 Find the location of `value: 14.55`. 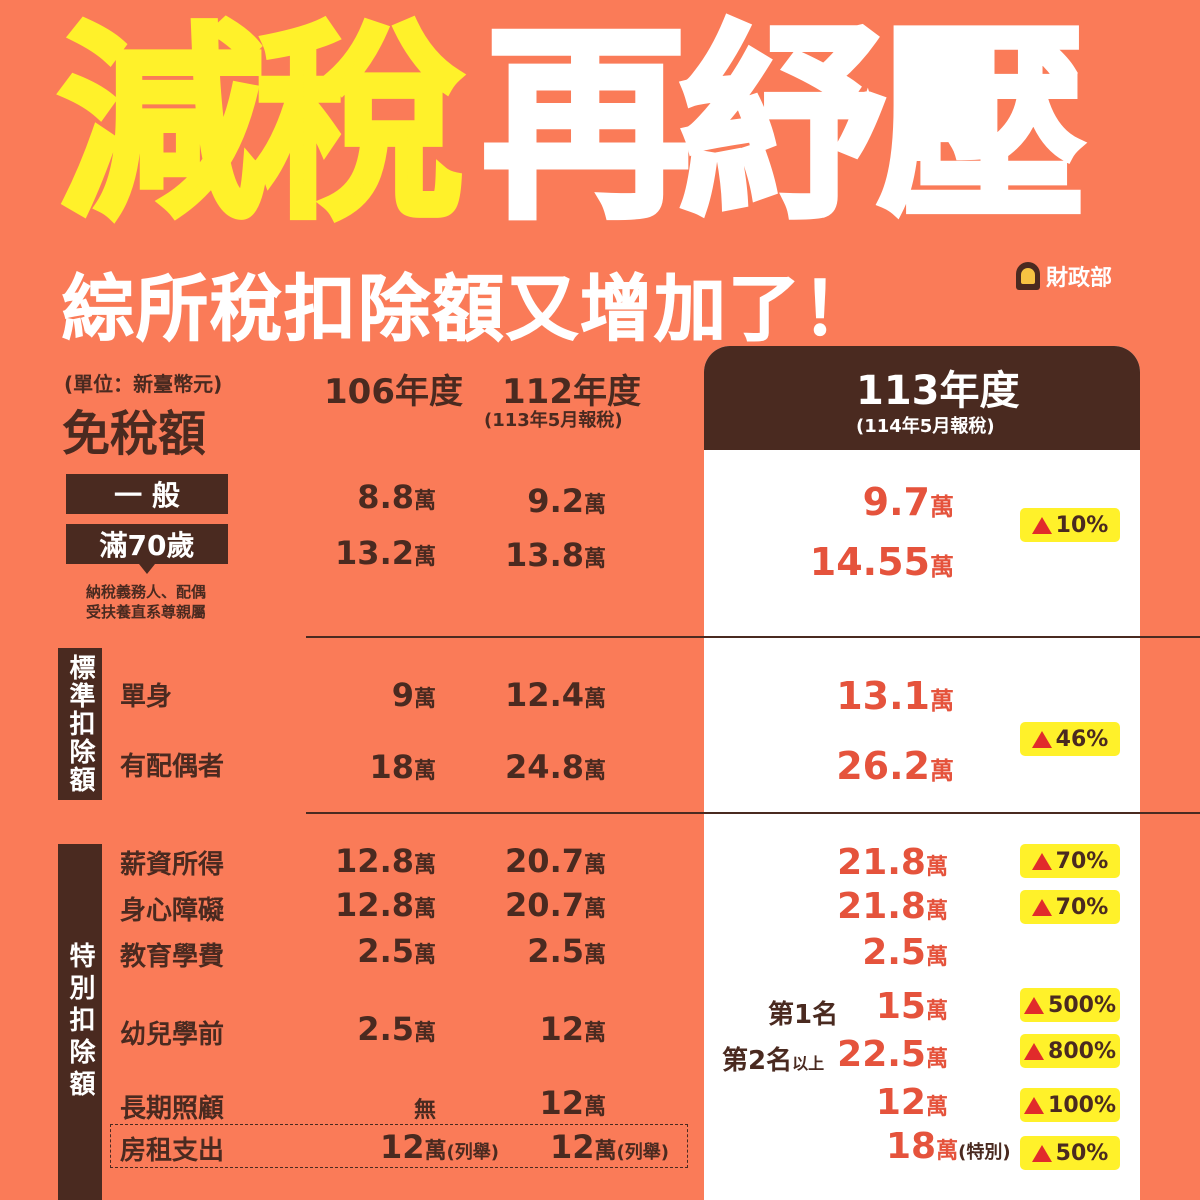

value: 14.55 is located at coordinates (869, 562).